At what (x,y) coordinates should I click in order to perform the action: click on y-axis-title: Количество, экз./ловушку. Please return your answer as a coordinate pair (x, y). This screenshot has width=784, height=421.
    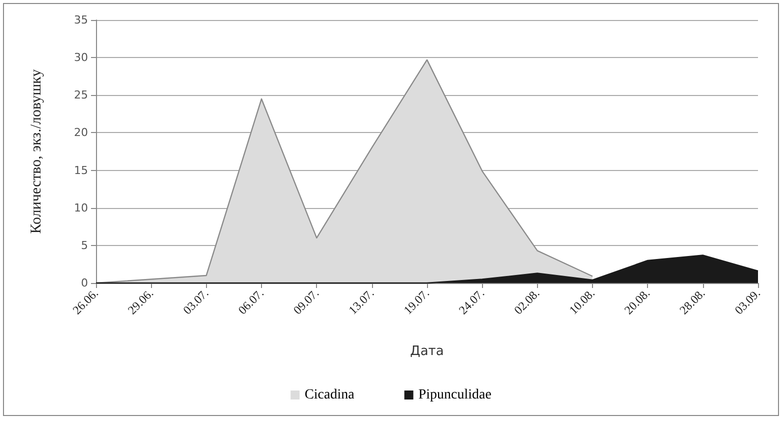
    Looking at the image, I should click on (36, 151).